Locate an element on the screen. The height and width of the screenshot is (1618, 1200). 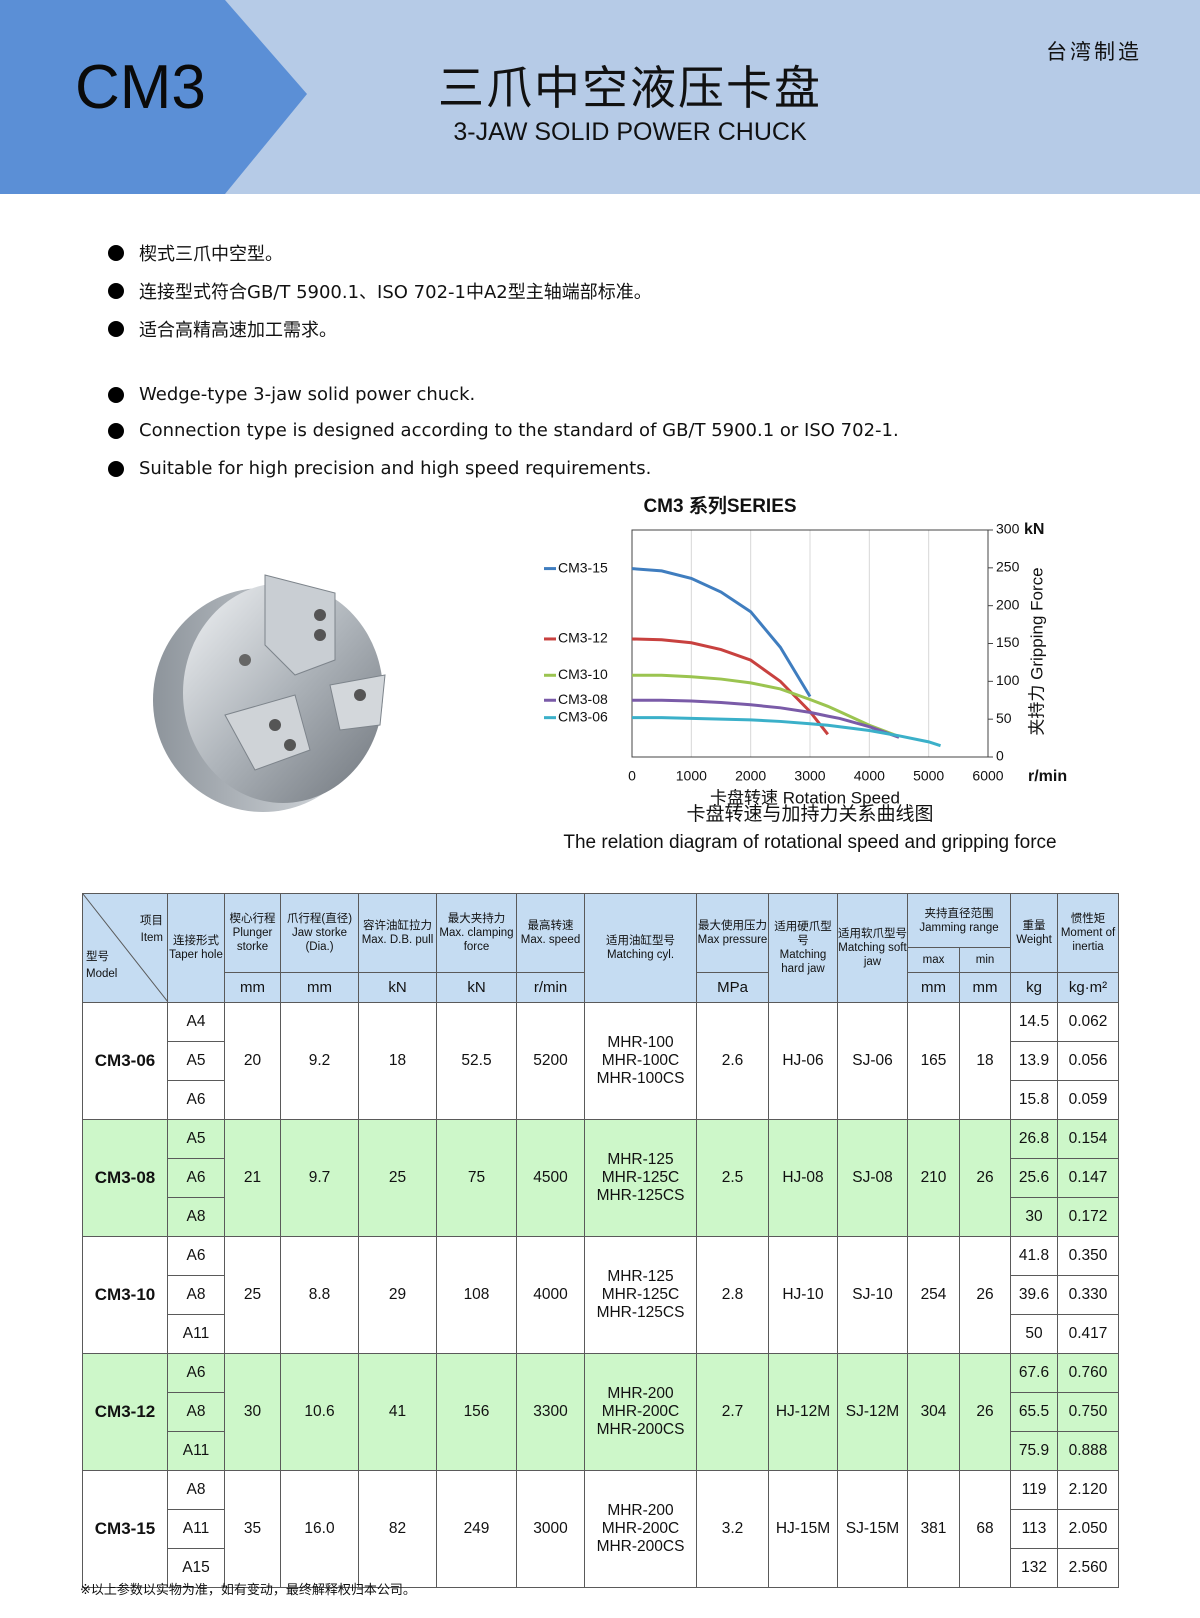
header-en: Jaw storke (Dia.) is located at coordinates (319, 940).